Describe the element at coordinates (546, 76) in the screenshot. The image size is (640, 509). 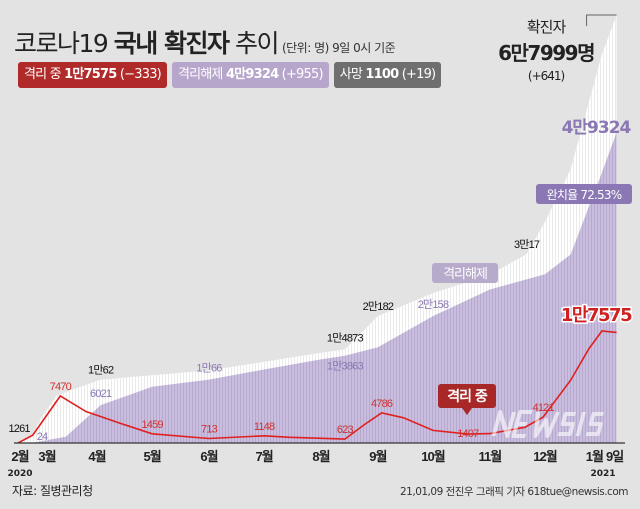
I see `total-delta: (+641)` at that location.